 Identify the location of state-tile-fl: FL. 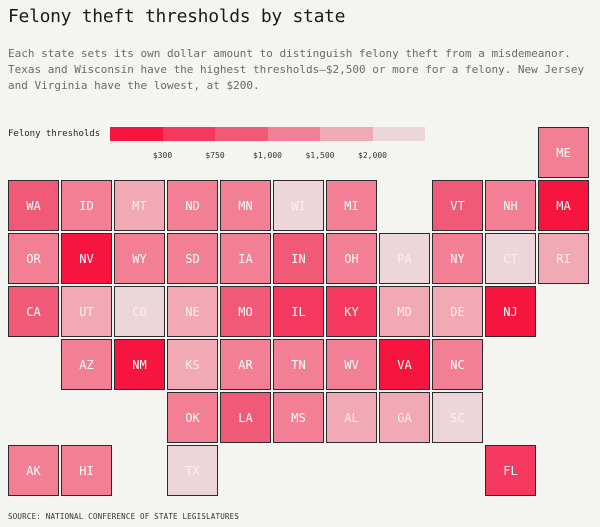
(510, 470).